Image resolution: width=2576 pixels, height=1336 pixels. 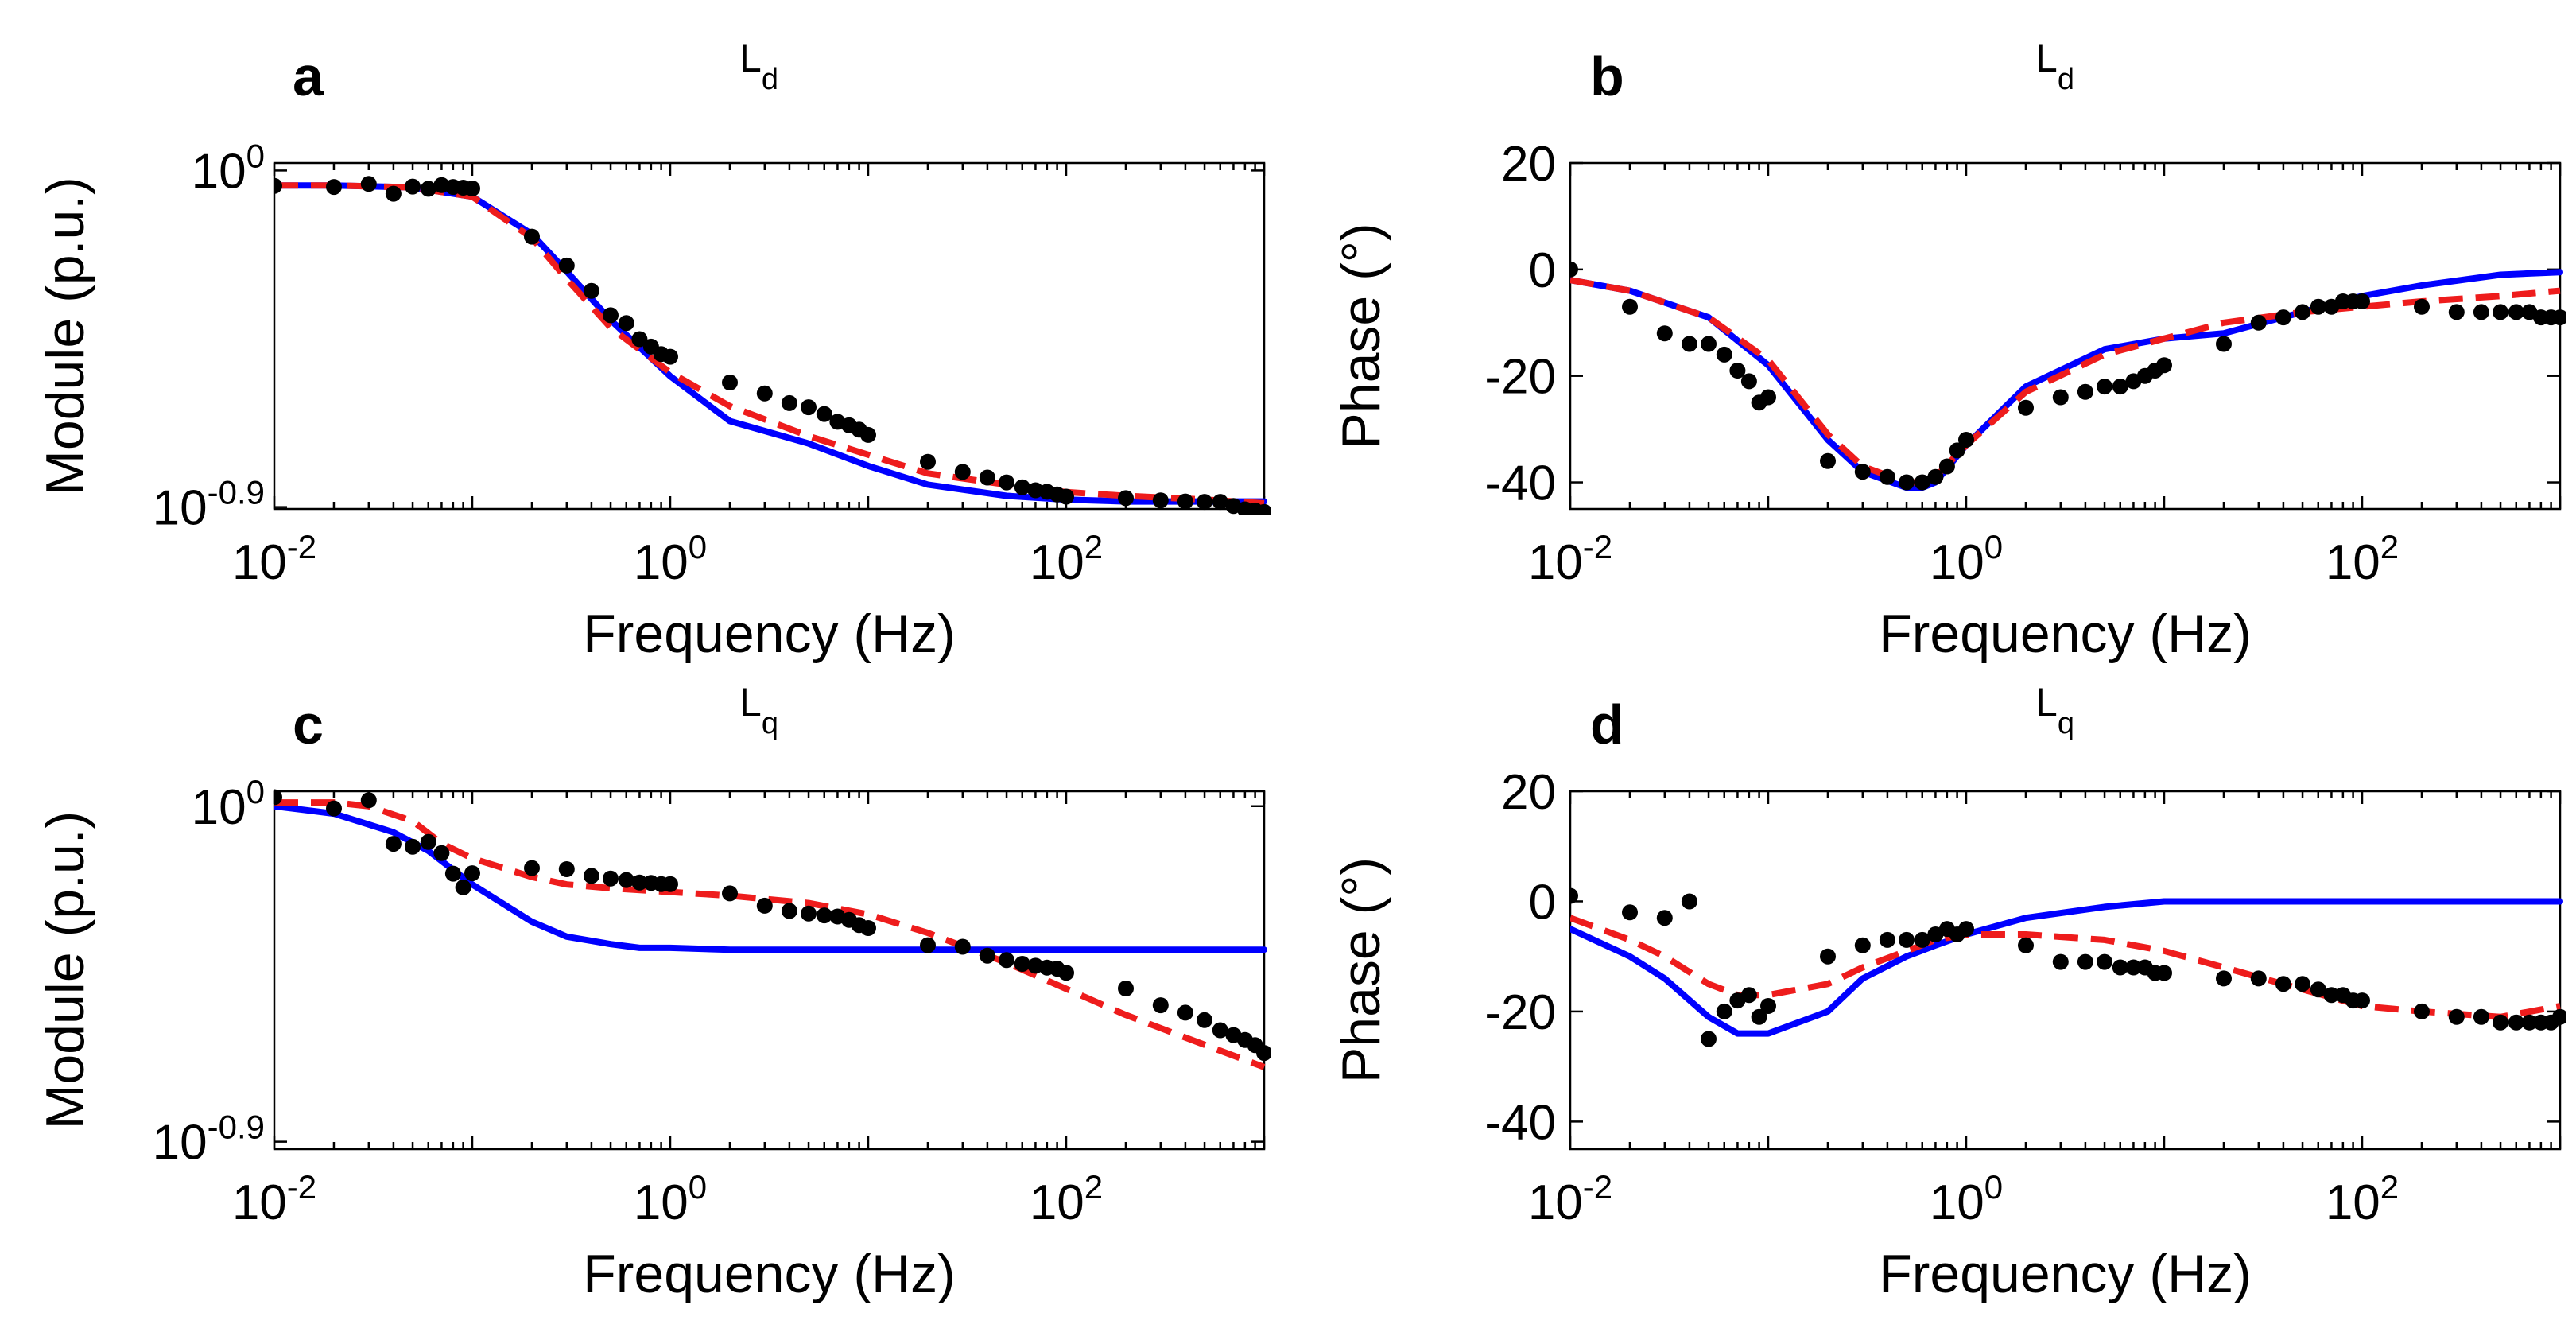 I want to click on y-tick-label: 20, so click(x=1529, y=792).